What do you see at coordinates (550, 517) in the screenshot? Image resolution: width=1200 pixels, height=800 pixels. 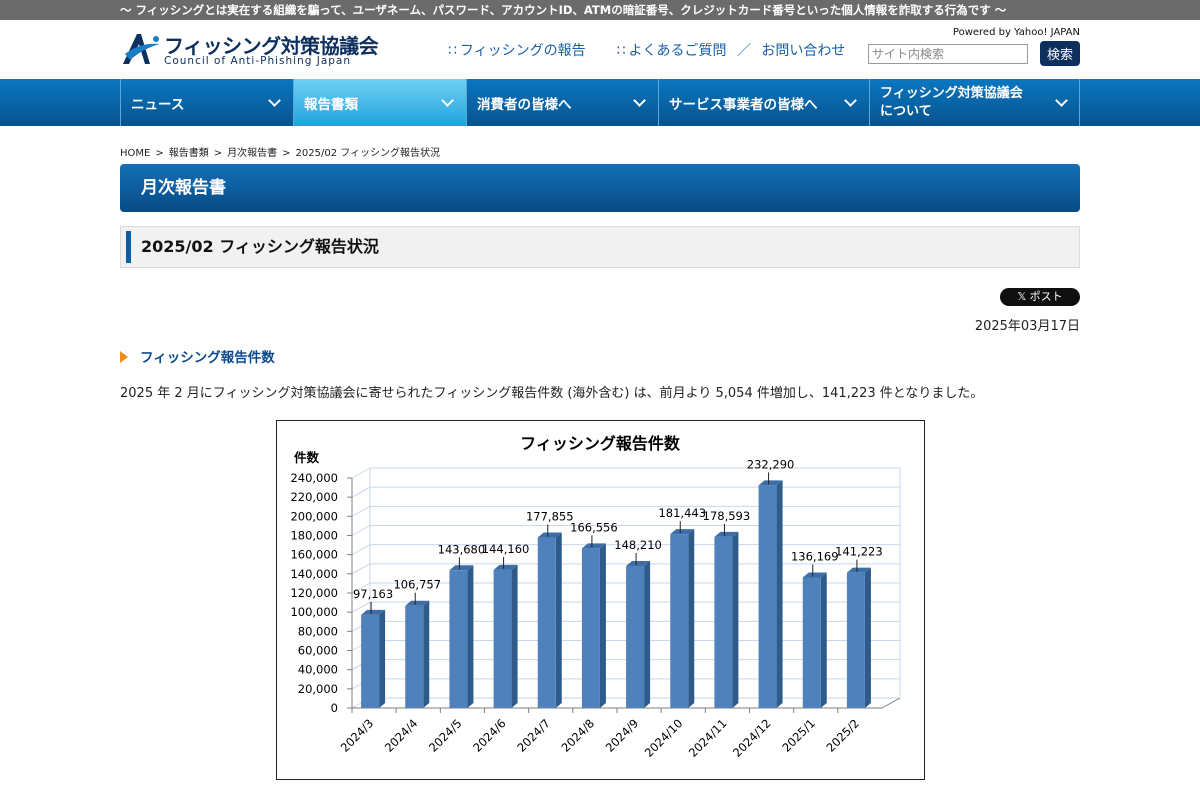 I see `data-label: 177,855` at bounding box center [550, 517].